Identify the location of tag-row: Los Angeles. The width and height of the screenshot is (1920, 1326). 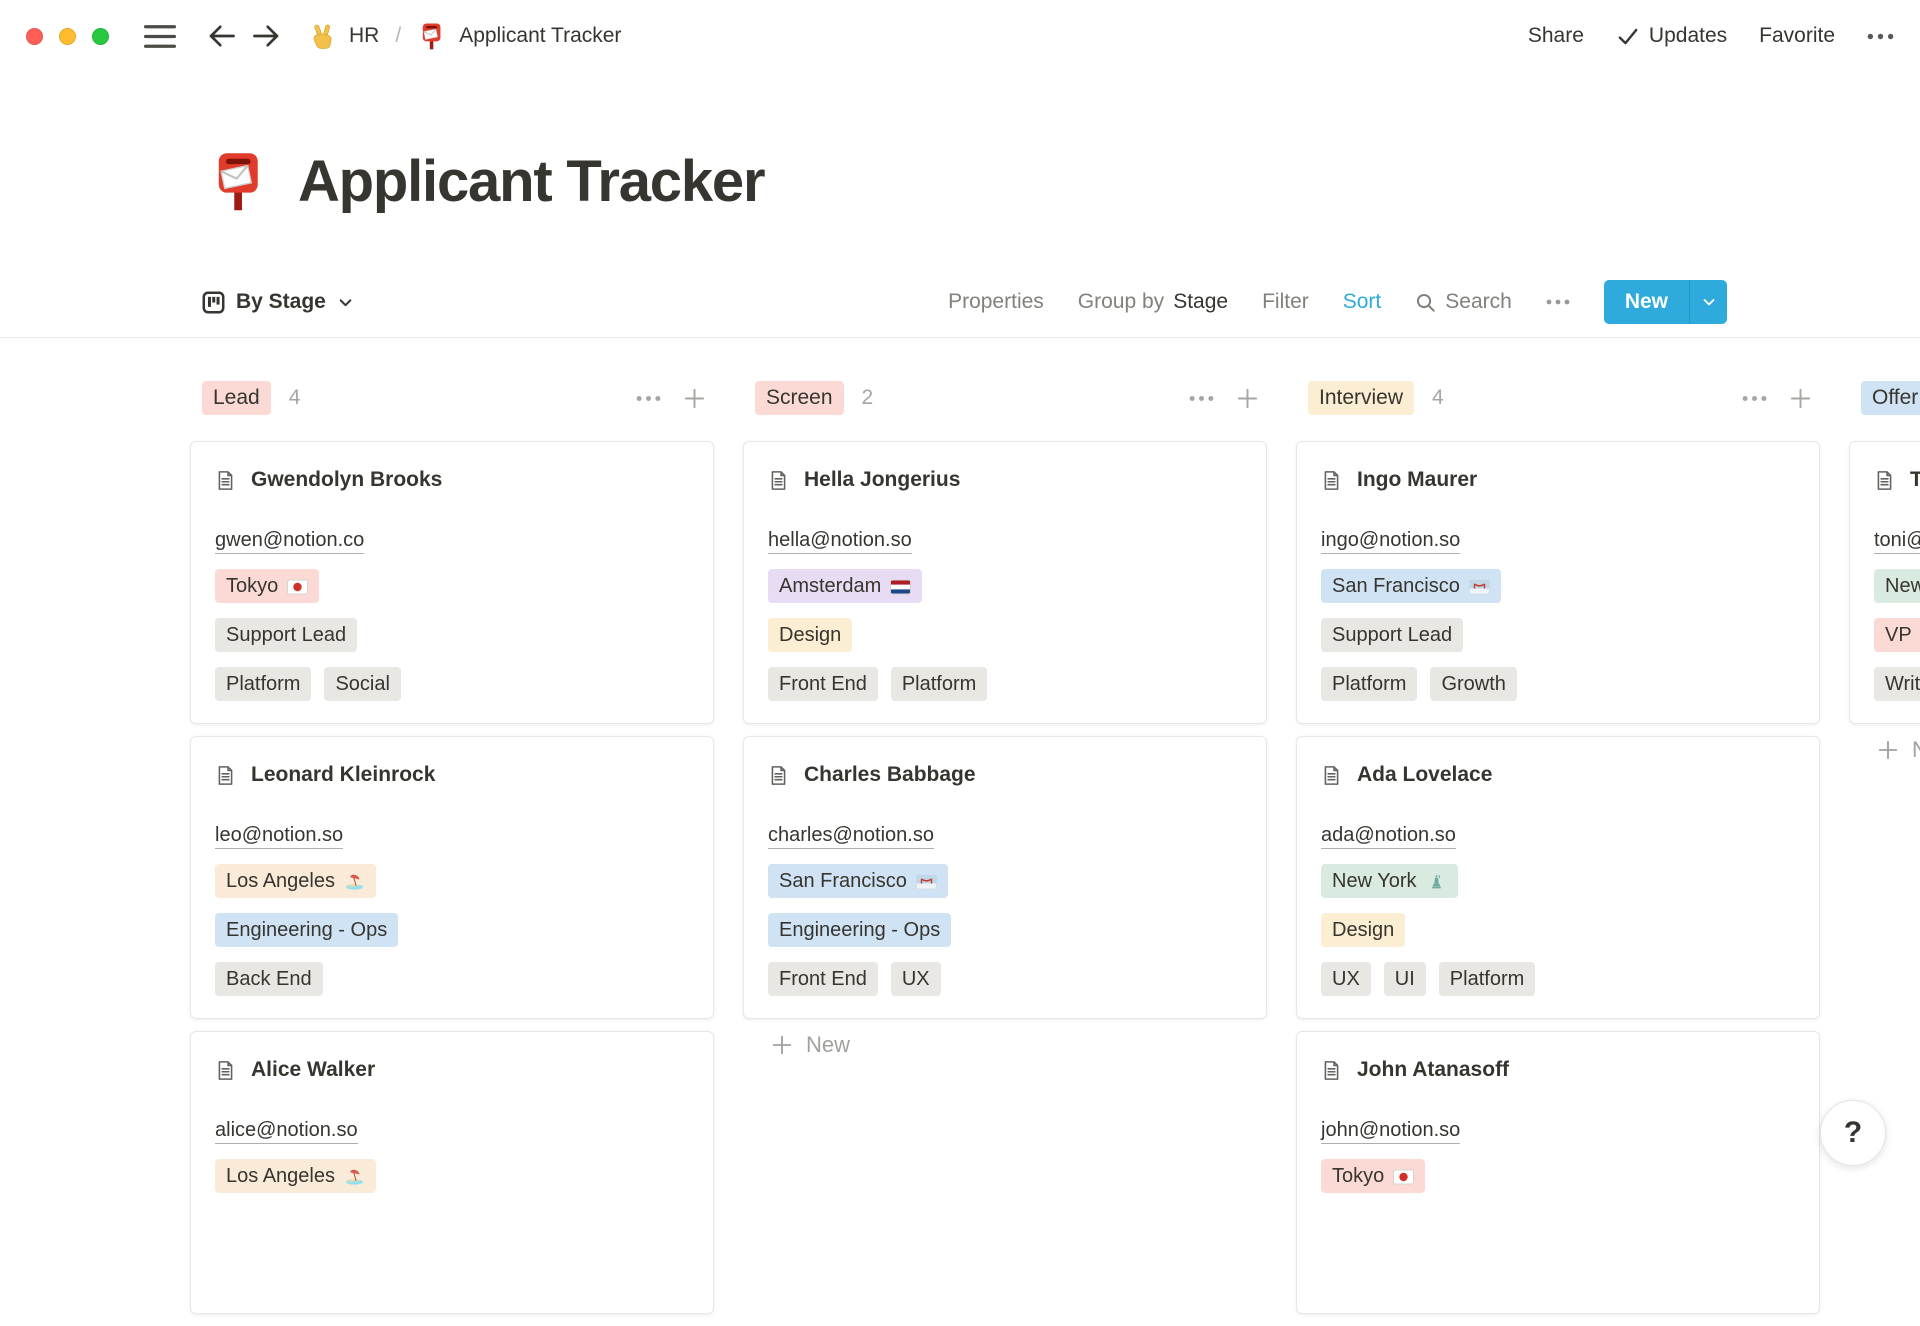
(452, 1176).